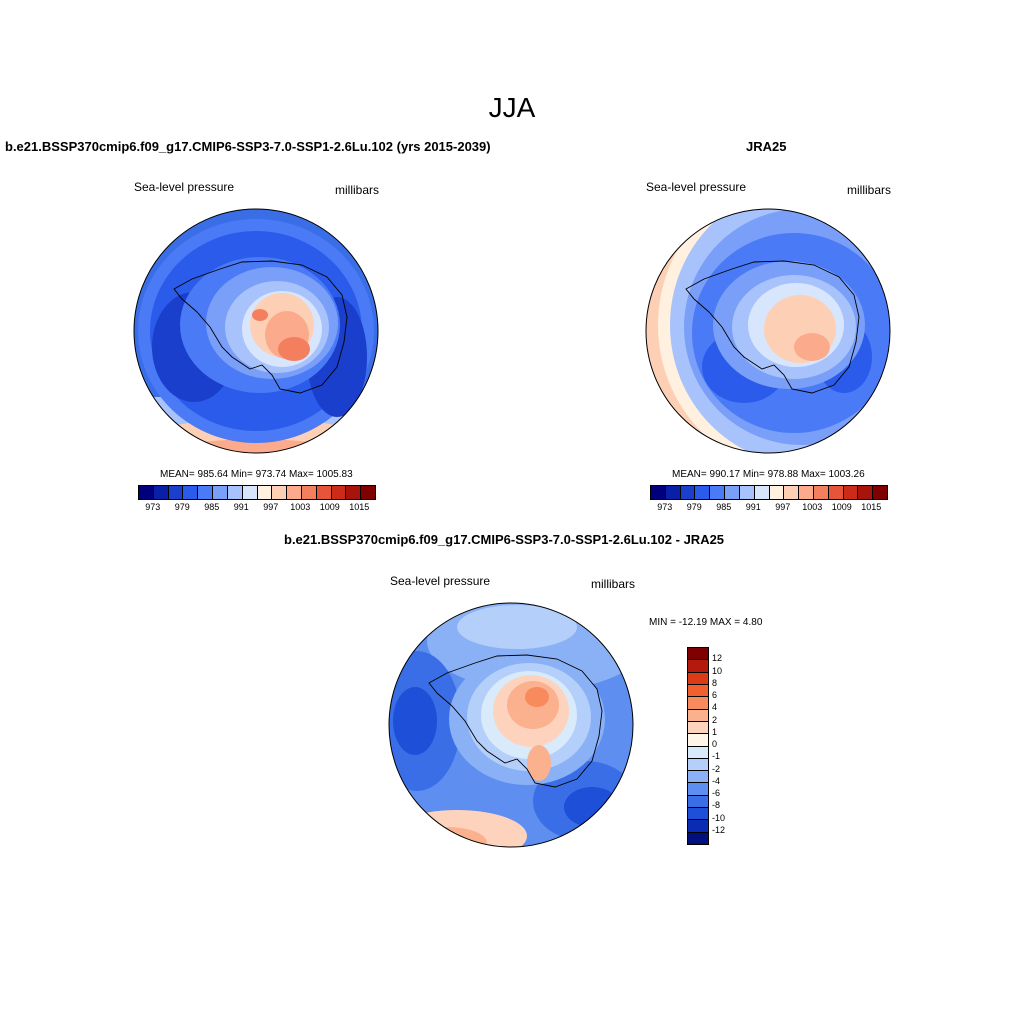 This screenshot has height=1024, width=1024. I want to click on panel-1-colorbar, so click(257, 492).